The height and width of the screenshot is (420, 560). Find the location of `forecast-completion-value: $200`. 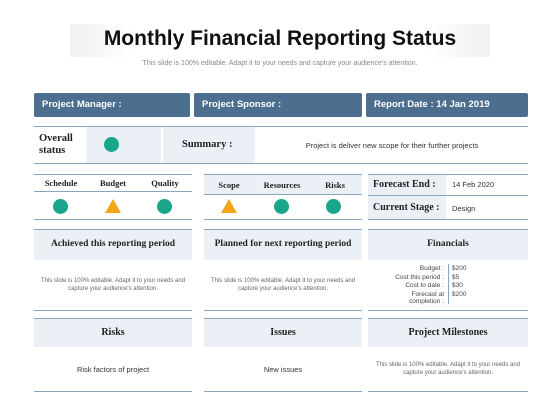

forecast-completion-value: $200 is located at coordinates (459, 294).